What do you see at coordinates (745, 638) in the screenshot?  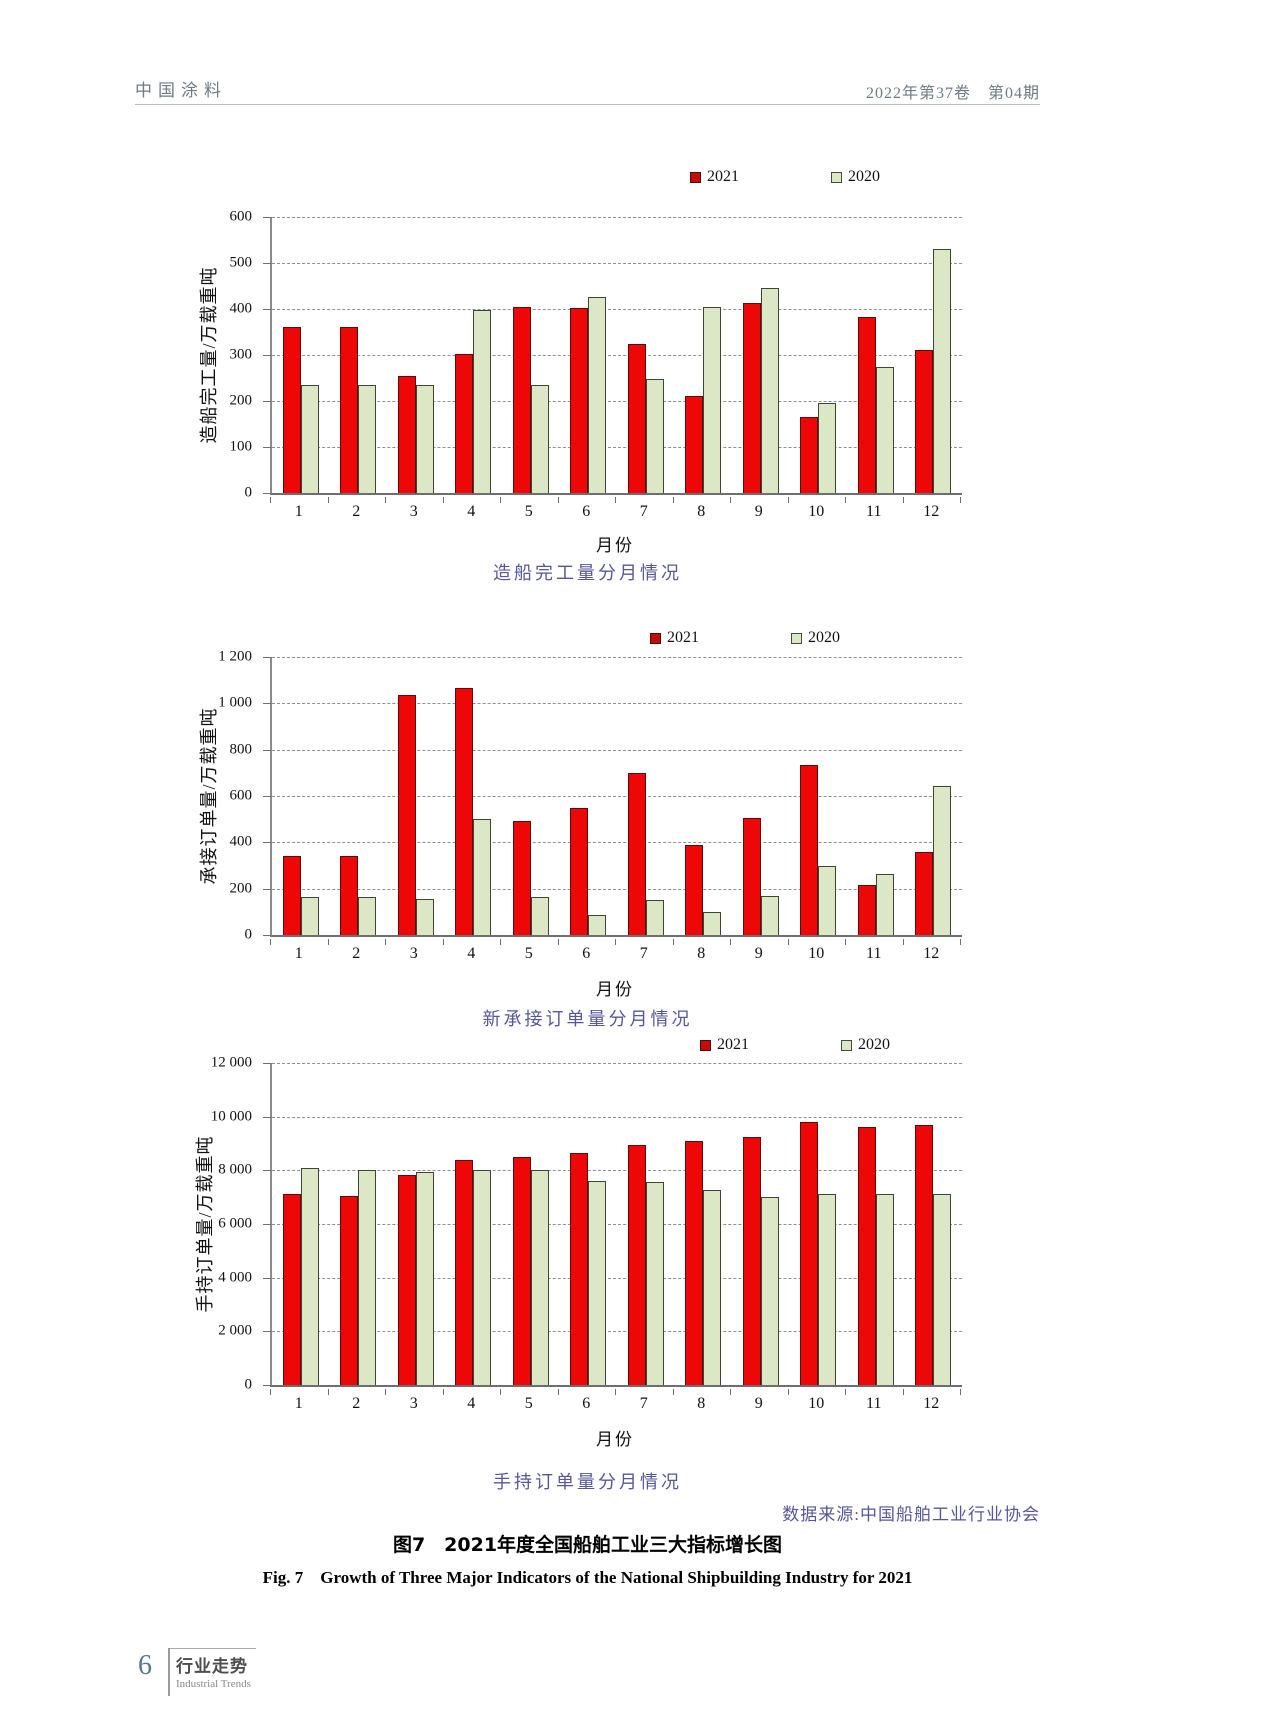 I see `chart-legend: 2021 2020` at bounding box center [745, 638].